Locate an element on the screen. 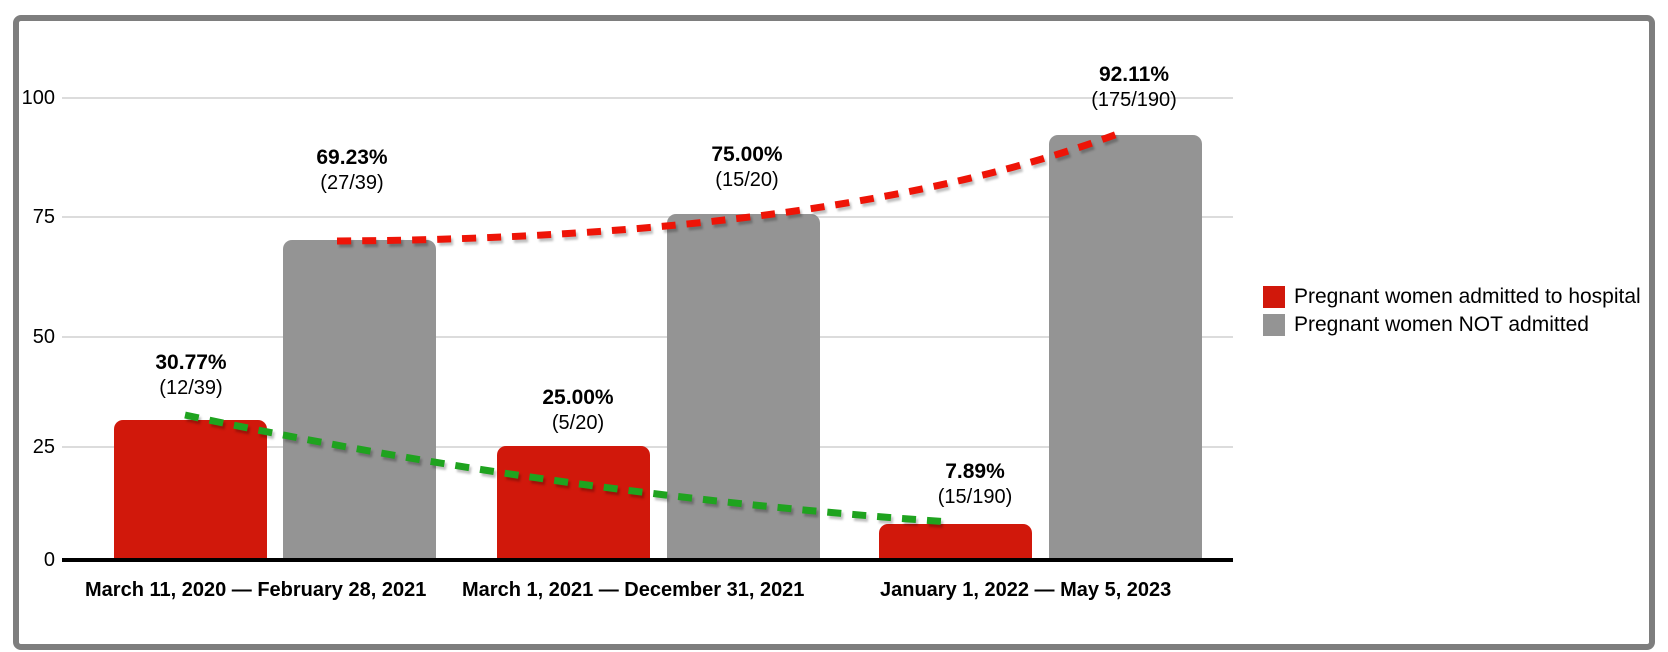 The width and height of the screenshot is (1668, 652). bar-label-admitted-group1: 30.77% (12/39) is located at coordinates (190, 375).